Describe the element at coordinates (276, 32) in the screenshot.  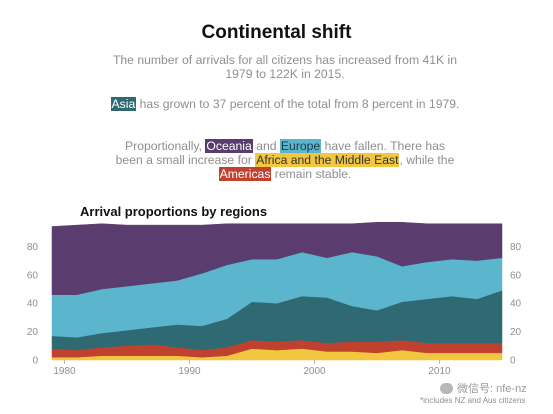
I see `page-title: Continental shift` at that location.